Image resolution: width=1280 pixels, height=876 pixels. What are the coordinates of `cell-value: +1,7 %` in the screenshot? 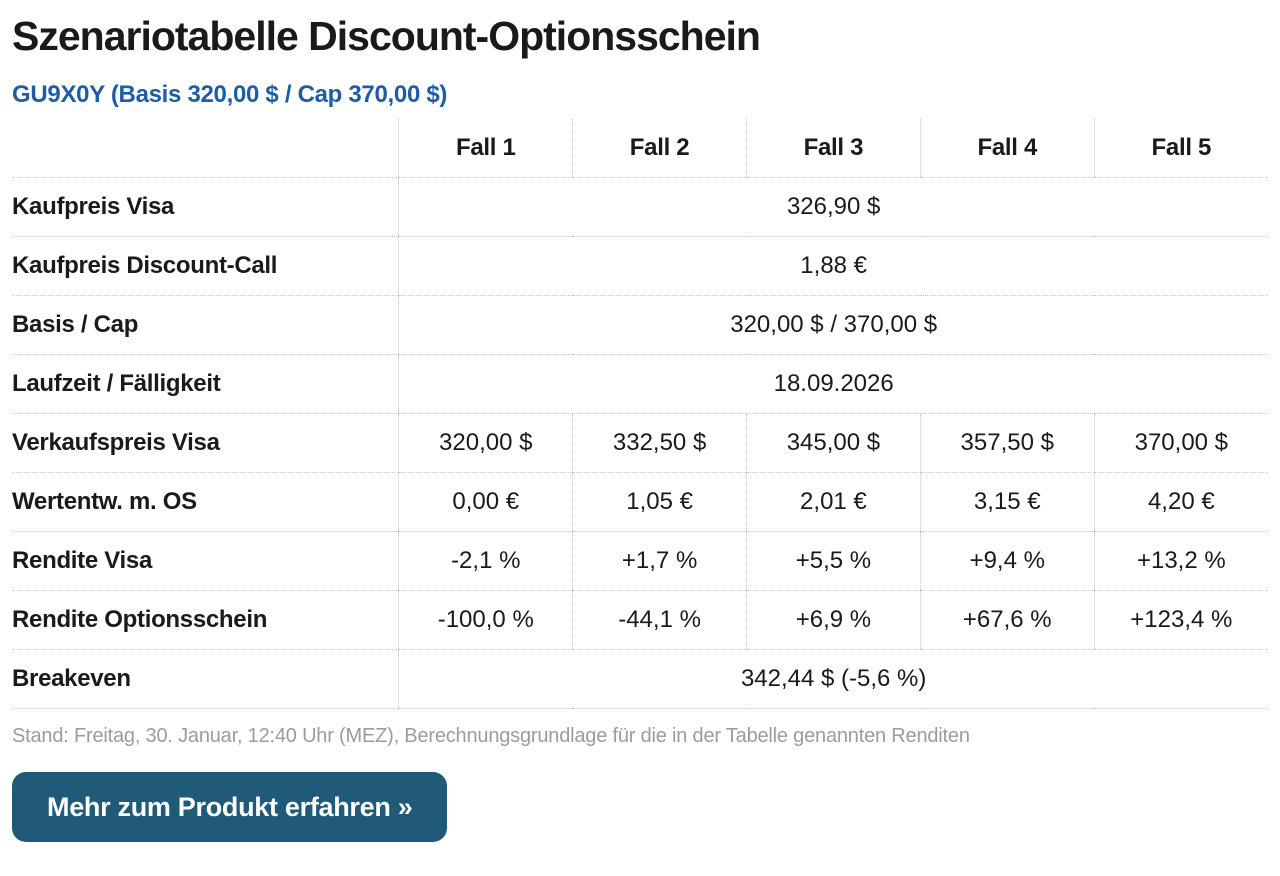 It's located at (659, 561).